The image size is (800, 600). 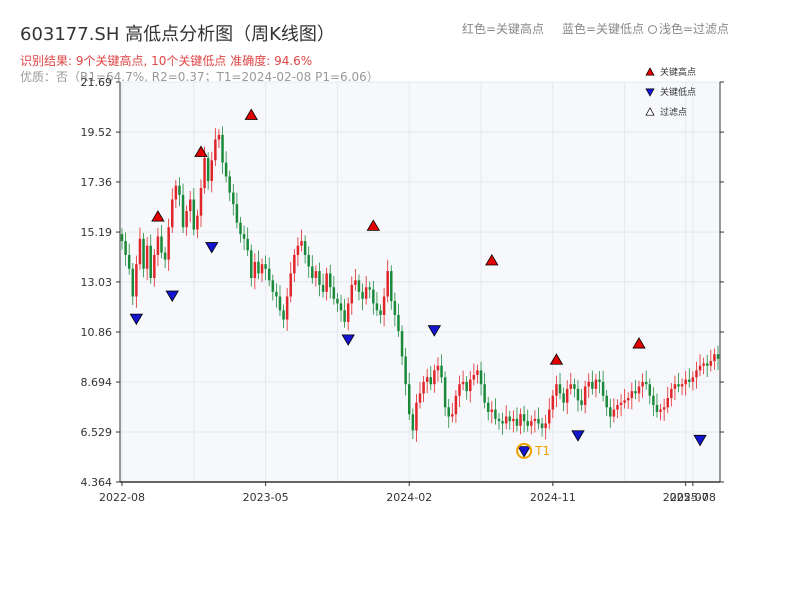 I want to click on legend-high-icon, so click(x=650, y=71).